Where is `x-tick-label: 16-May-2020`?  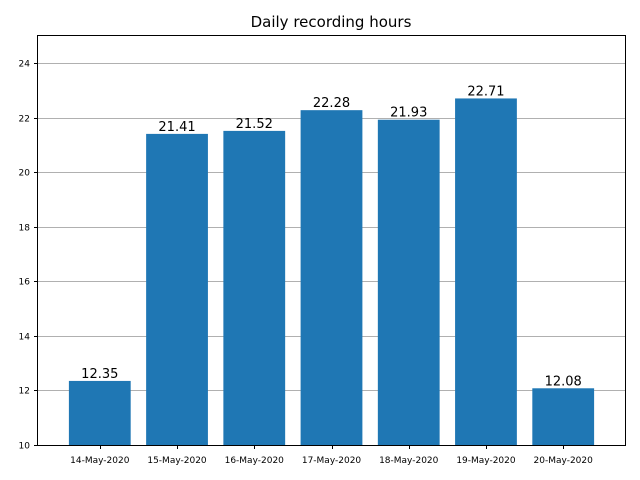
x-tick-label: 16-May-2020 is located at coordinates (255, 461).